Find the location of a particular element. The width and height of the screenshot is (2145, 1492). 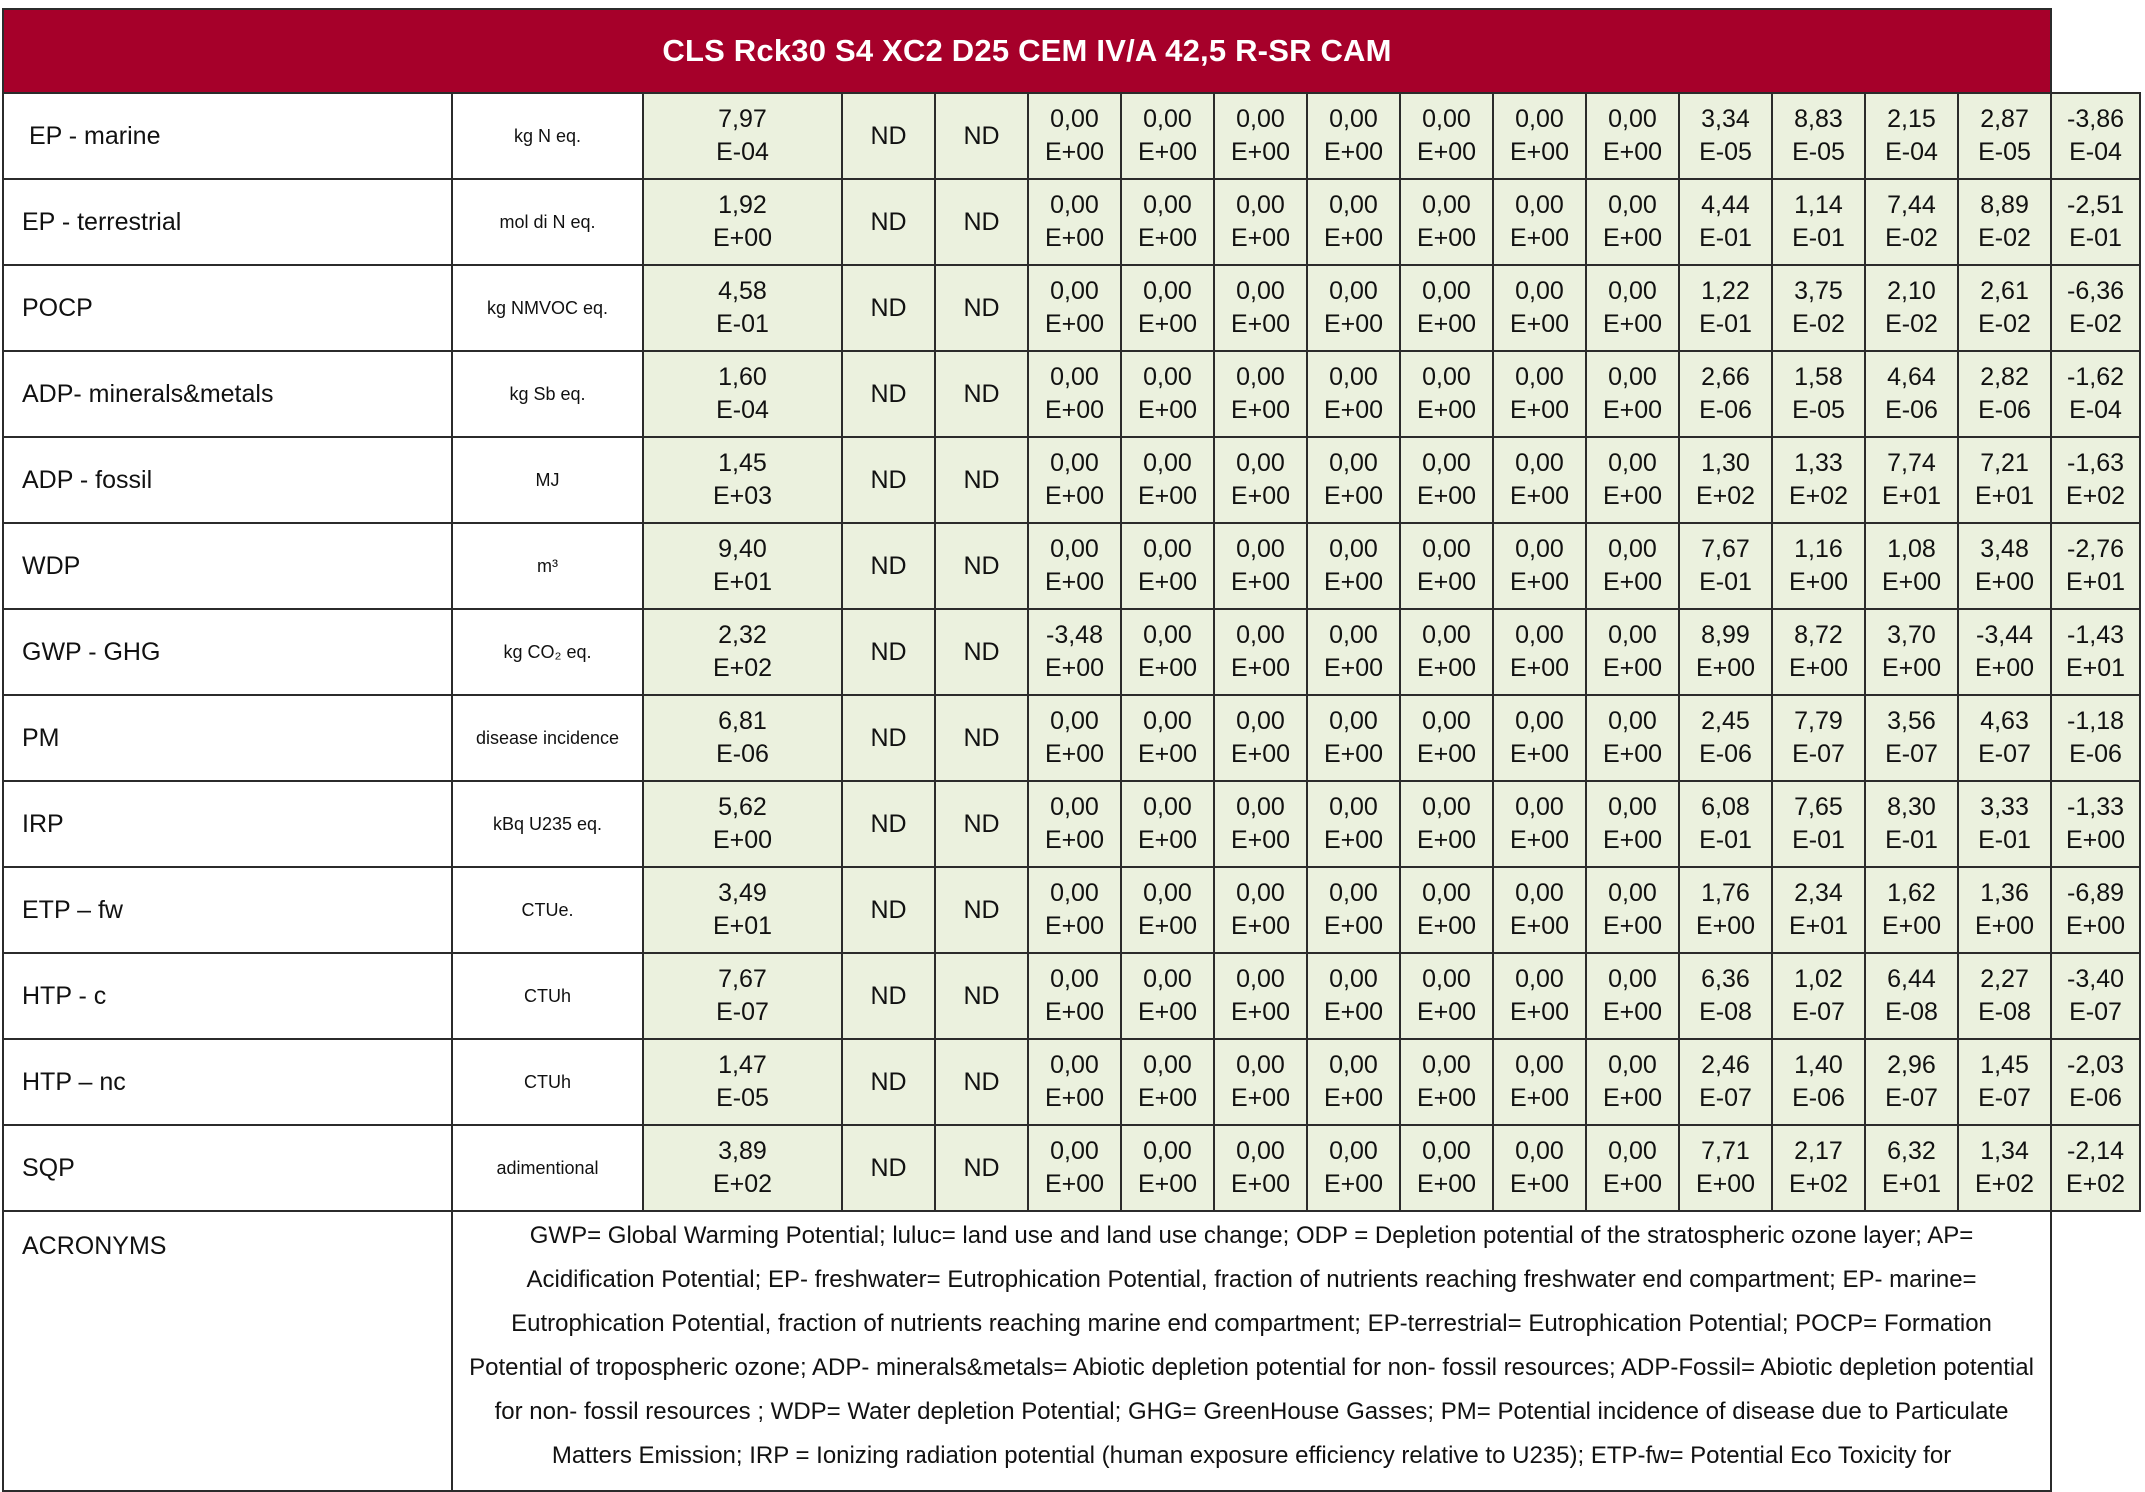

value-cell-first: 3,89 E+02 is located at coordinates (742, 1168).